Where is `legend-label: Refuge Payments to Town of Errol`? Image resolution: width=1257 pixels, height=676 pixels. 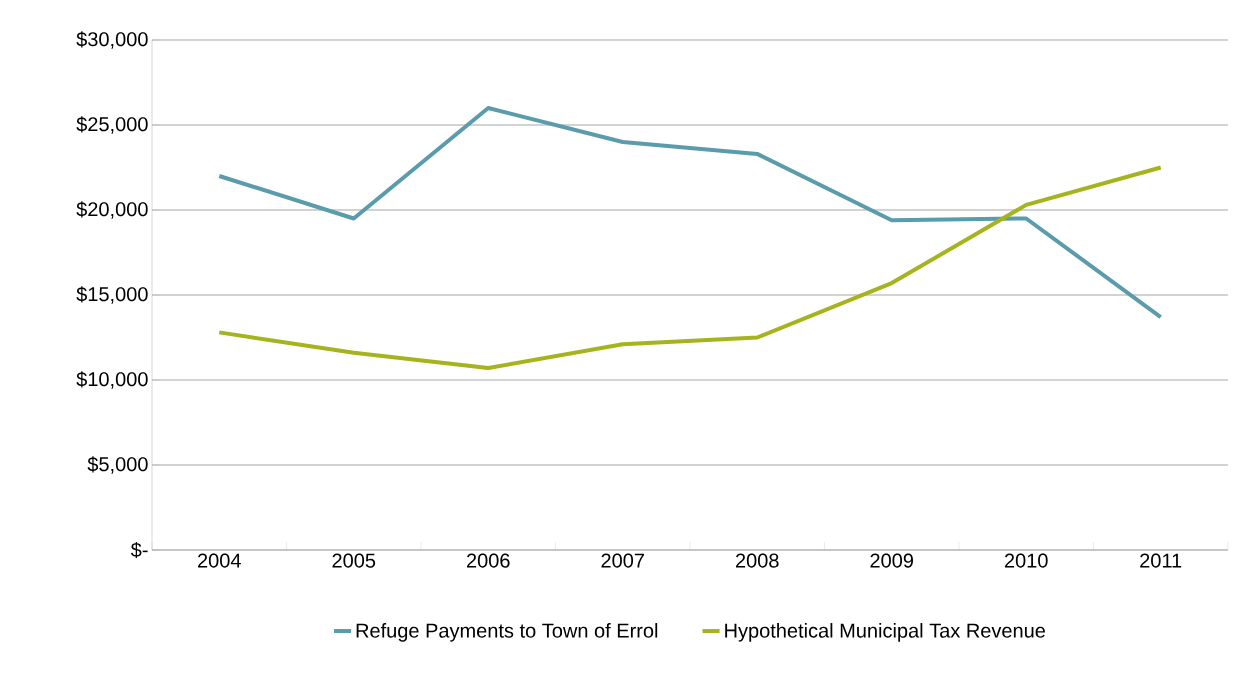
legend-label: Refuge Payments to Town of Errol is located at coordinates (507, 632).